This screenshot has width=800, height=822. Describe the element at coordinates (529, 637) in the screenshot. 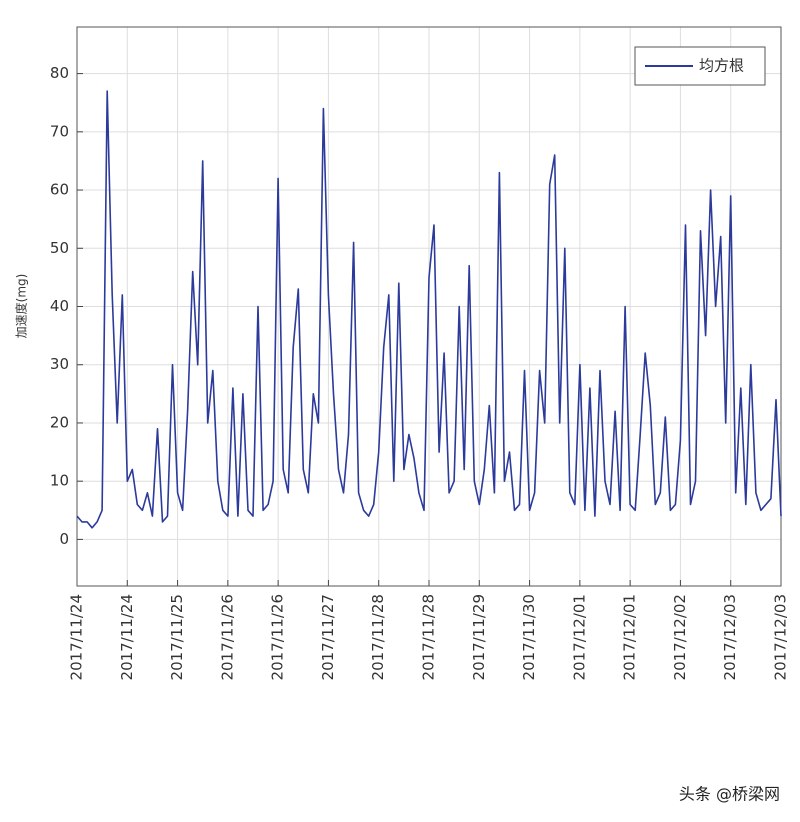

I see `x-tick-label: 2017/11/30` at that location.